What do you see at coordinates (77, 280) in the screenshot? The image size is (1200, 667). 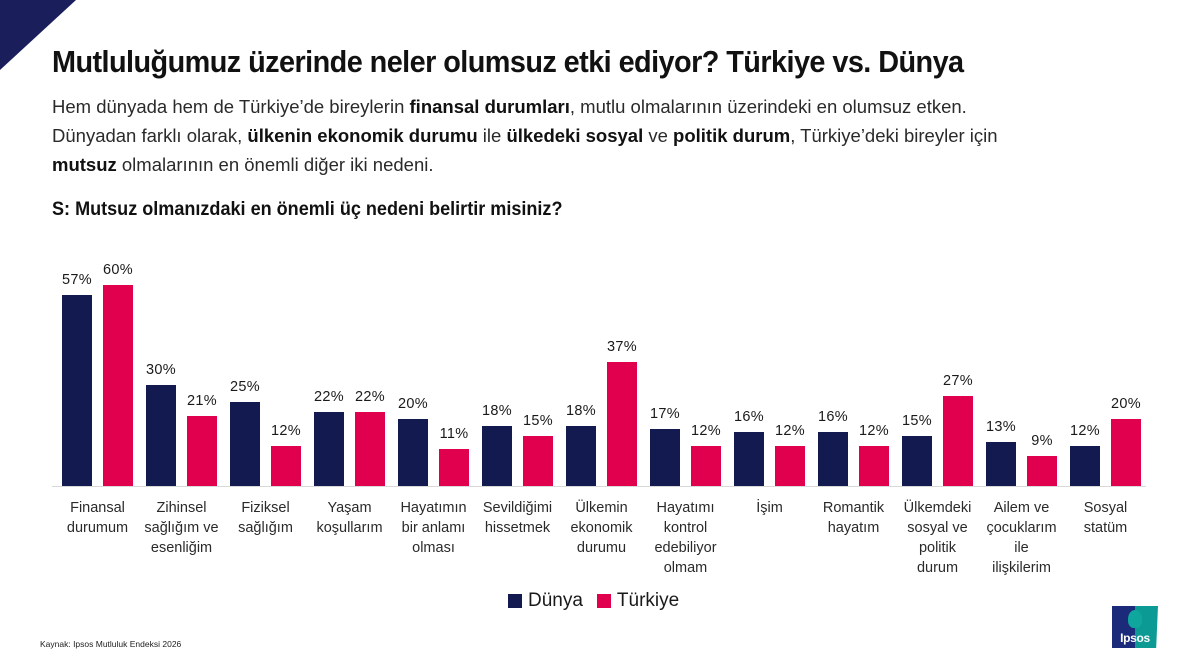 I see `value-label-dunya: 57%` at bounding box center [77, 280].